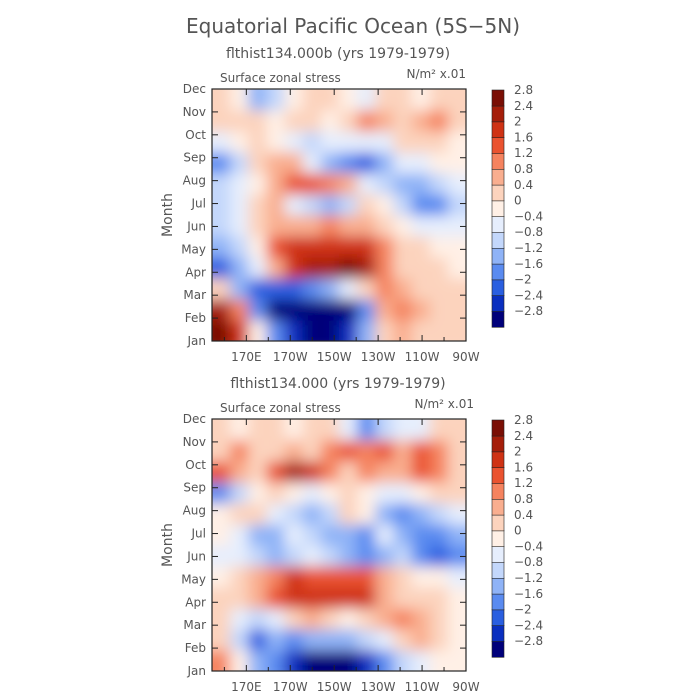 The height and width of the screenshot is (700, 700). I want to click on panel-1-units-label: N/m² x.01, so click(436, 74).